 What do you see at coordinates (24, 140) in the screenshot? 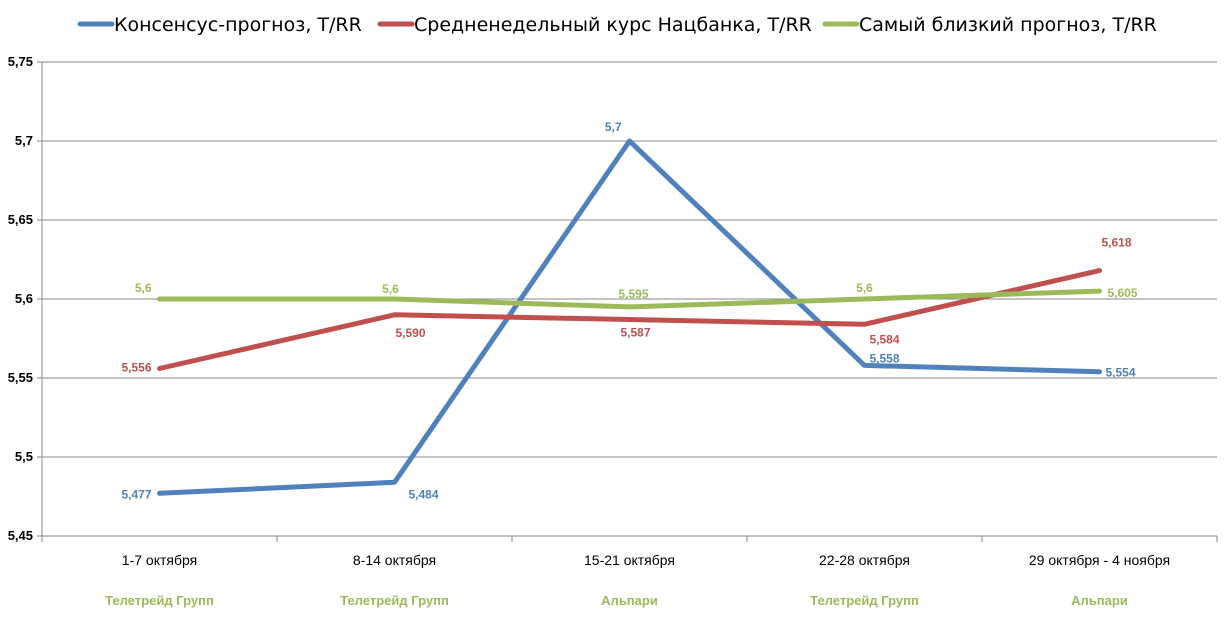
I see `y-tick-label: 5,7` at bounding box center [24, 140].